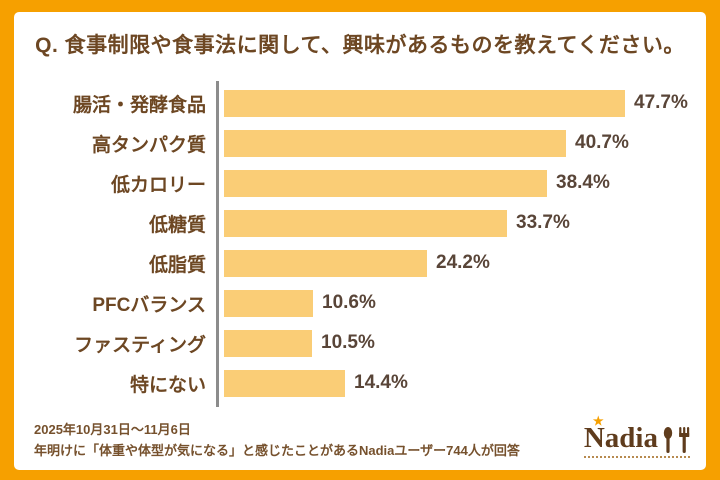  What do you see at coordinates (620, 438) in the screenshot?
I see `nadia-wordmark: Nadia` at bounding box center [620, 438].